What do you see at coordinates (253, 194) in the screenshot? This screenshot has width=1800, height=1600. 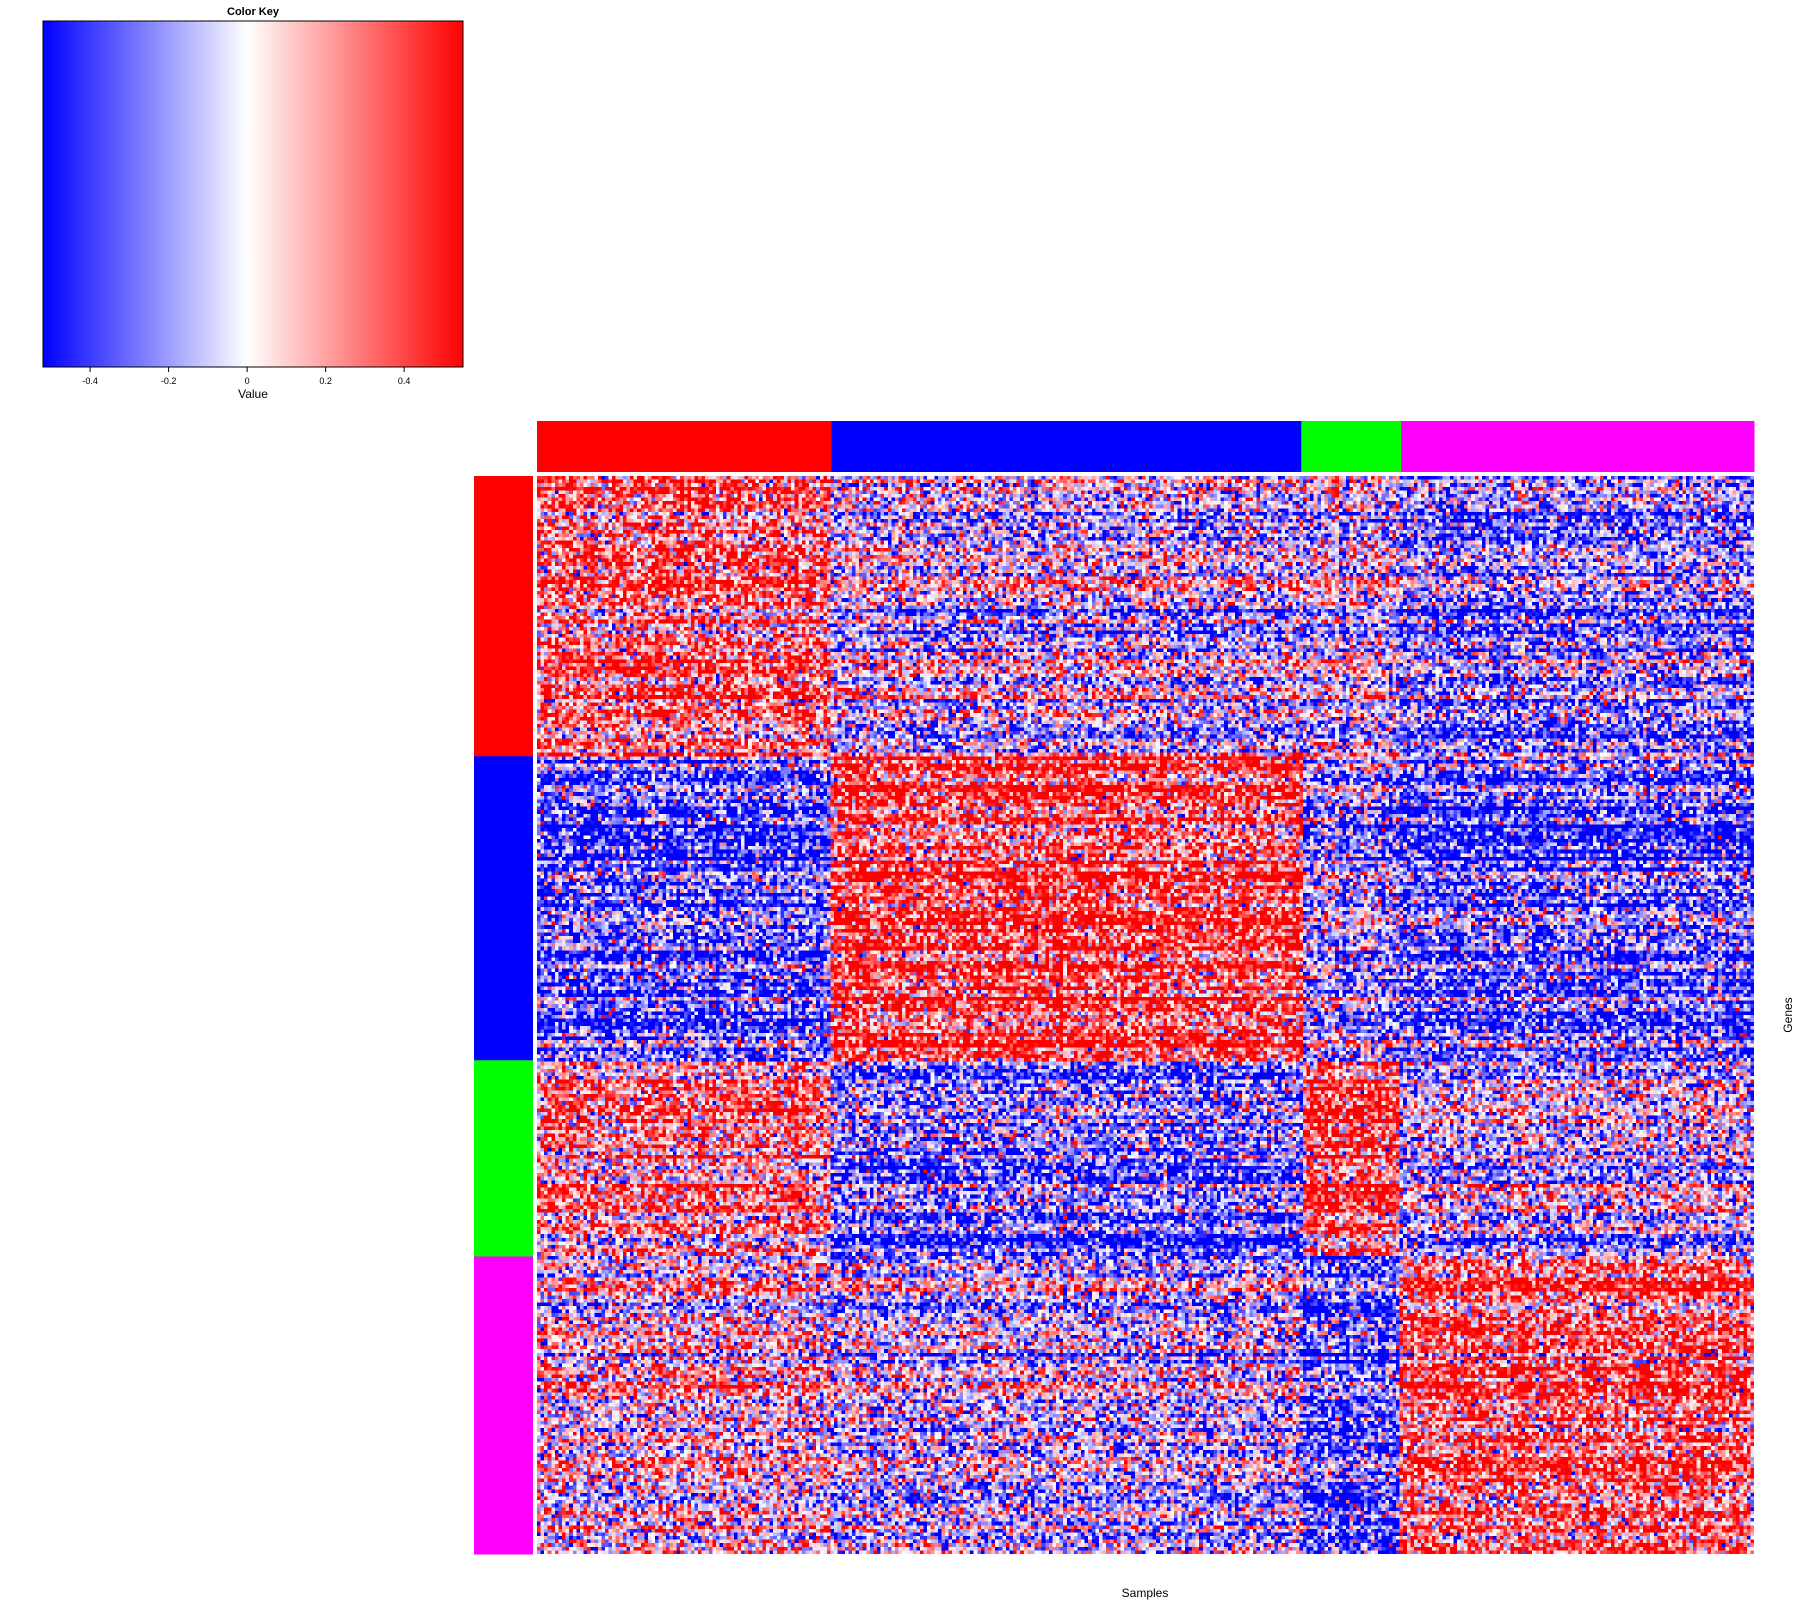 I see `color-key-gradient` at bounding box center [253, 194].